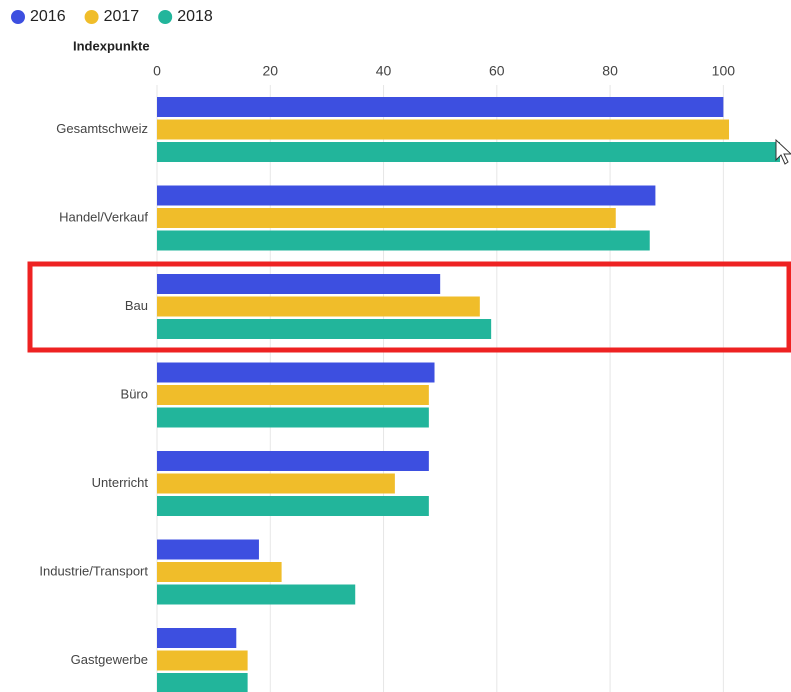 This screenshot has height=692, width=791. I want to click on legend-label: 2016, so click(48, 16).